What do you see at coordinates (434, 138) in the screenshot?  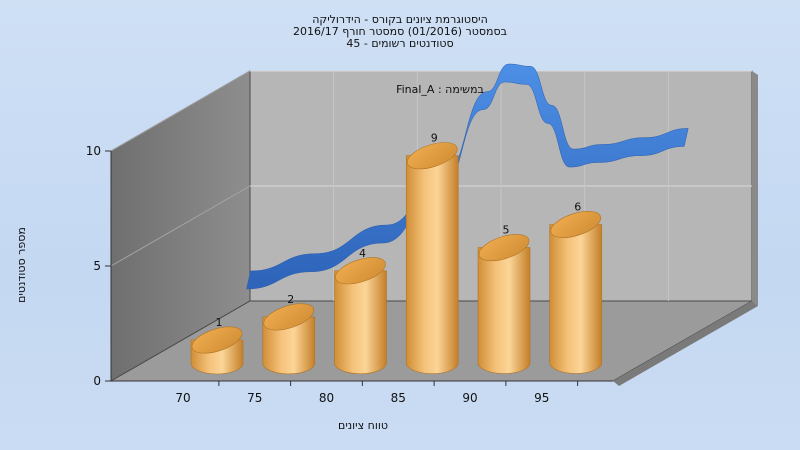 I see `bar-value-label: 9` at bounding box center [434, 138].